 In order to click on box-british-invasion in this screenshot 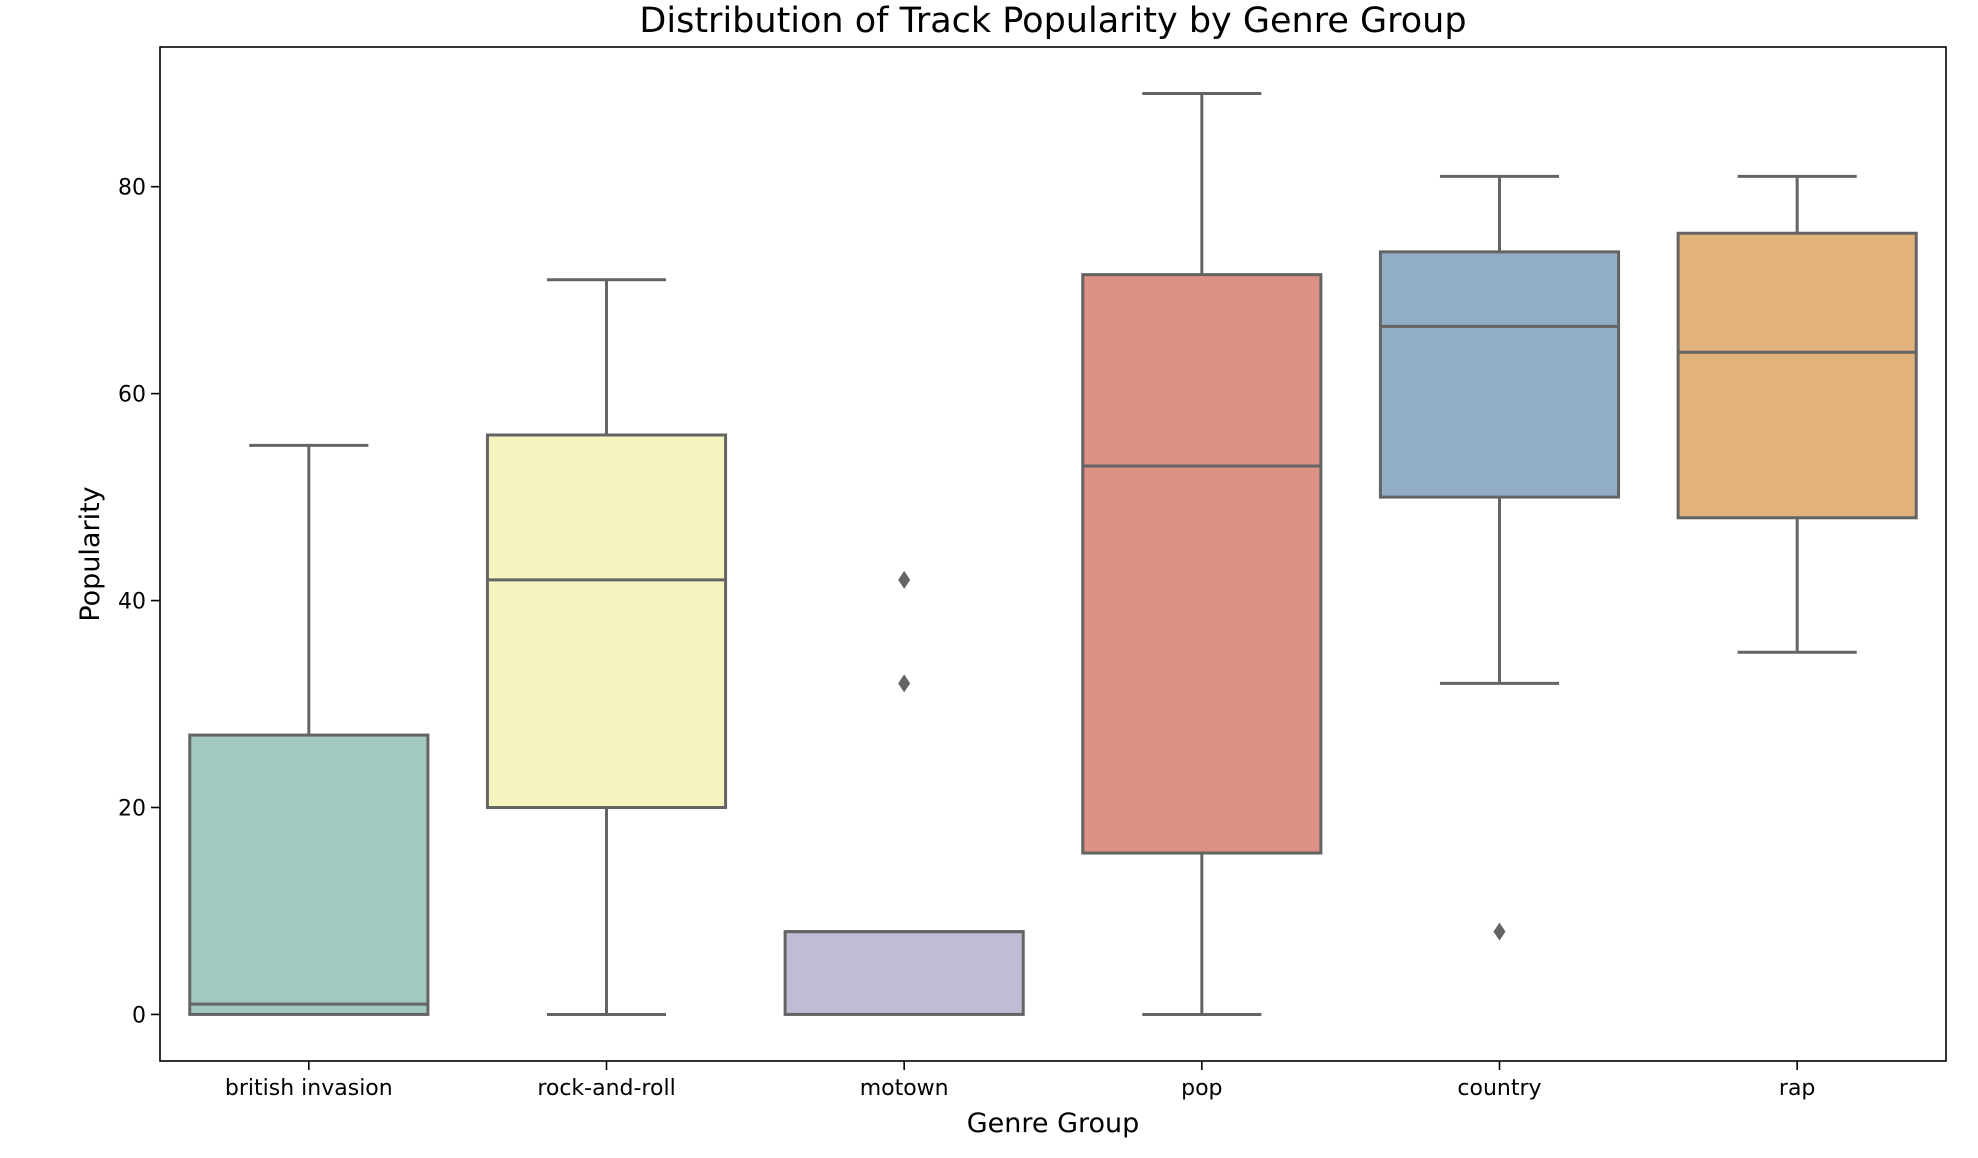, I will do `click(309, 729)`.